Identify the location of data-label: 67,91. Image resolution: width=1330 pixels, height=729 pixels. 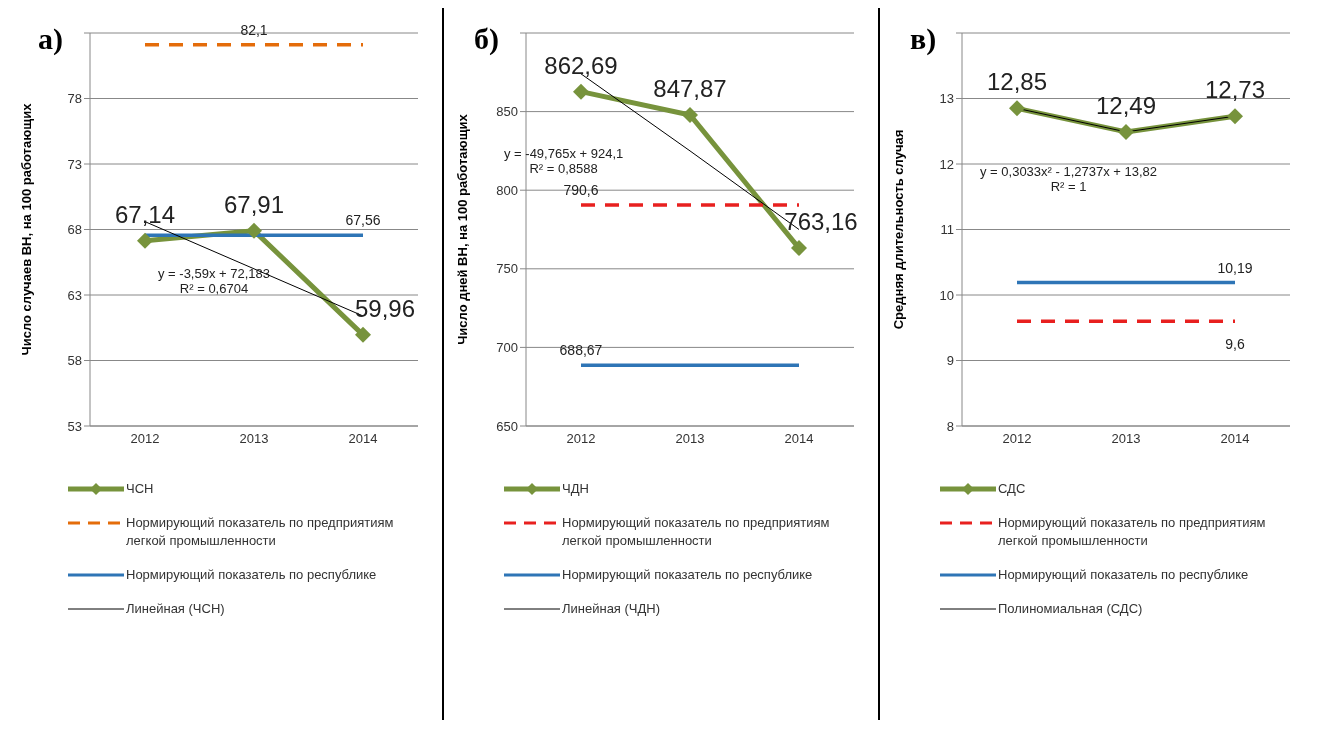
(254, 204).